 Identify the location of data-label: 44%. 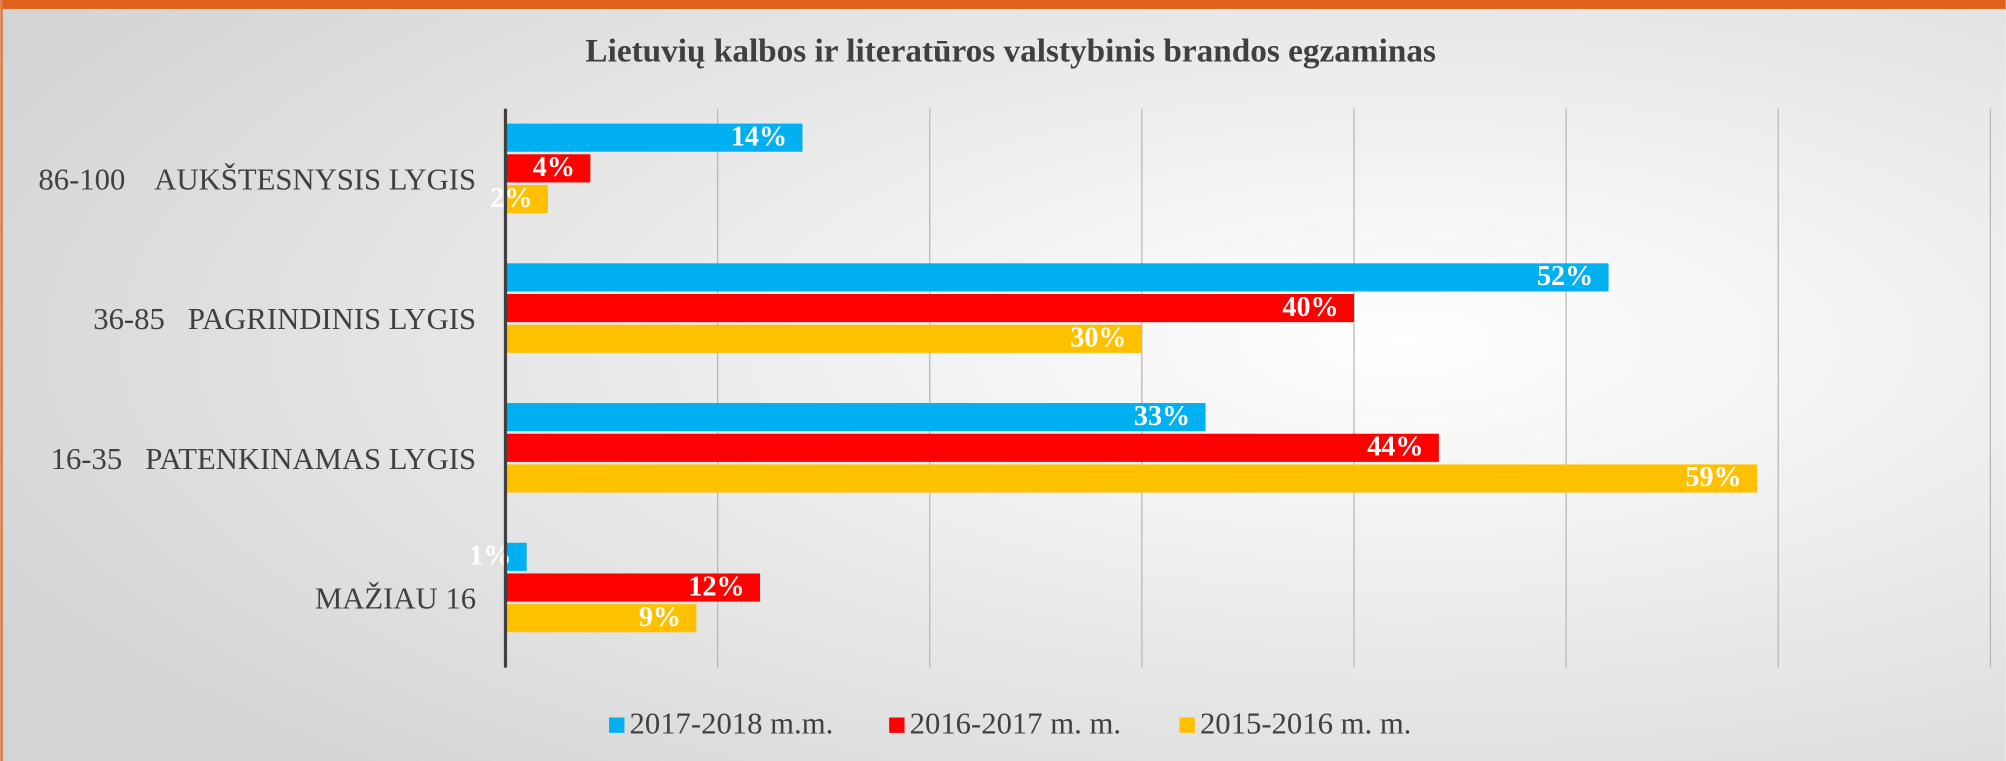
(1395, 447).